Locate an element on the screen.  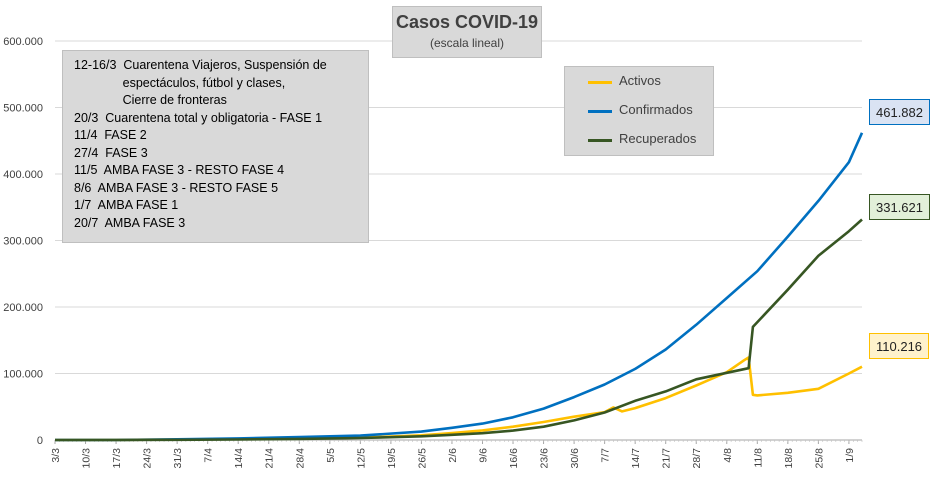
end-label-activos: 110.216 is located at coordinates (899, 346).